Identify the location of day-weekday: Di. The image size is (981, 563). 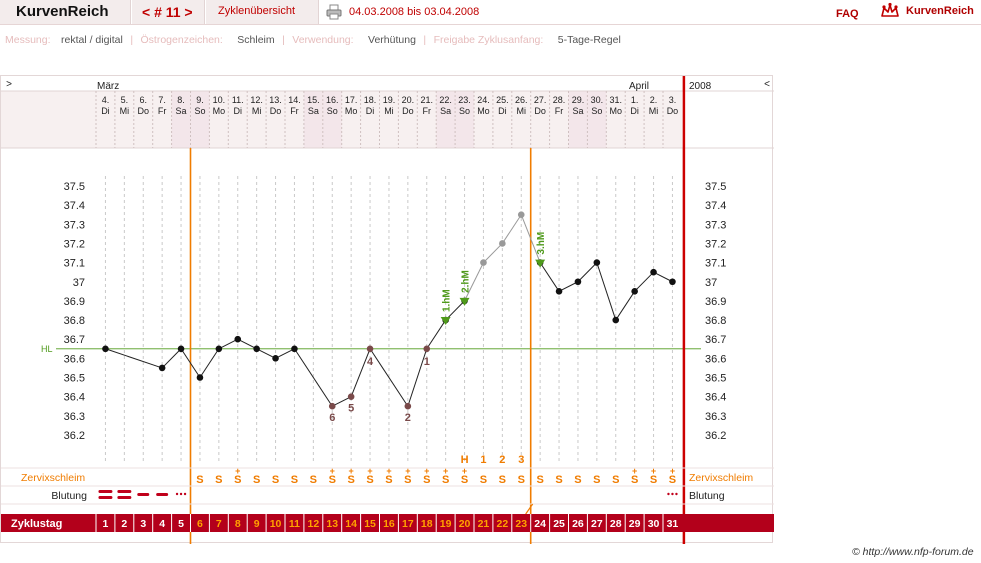
(370, 111).